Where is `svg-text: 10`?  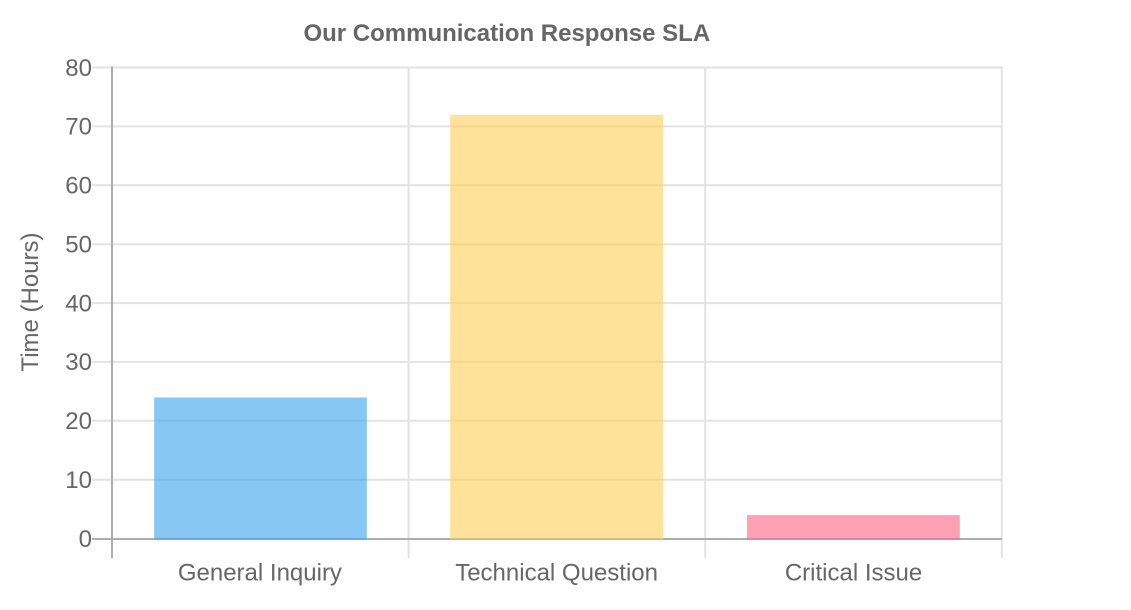
svg-text: 10 is located at coordinates (78, 480).